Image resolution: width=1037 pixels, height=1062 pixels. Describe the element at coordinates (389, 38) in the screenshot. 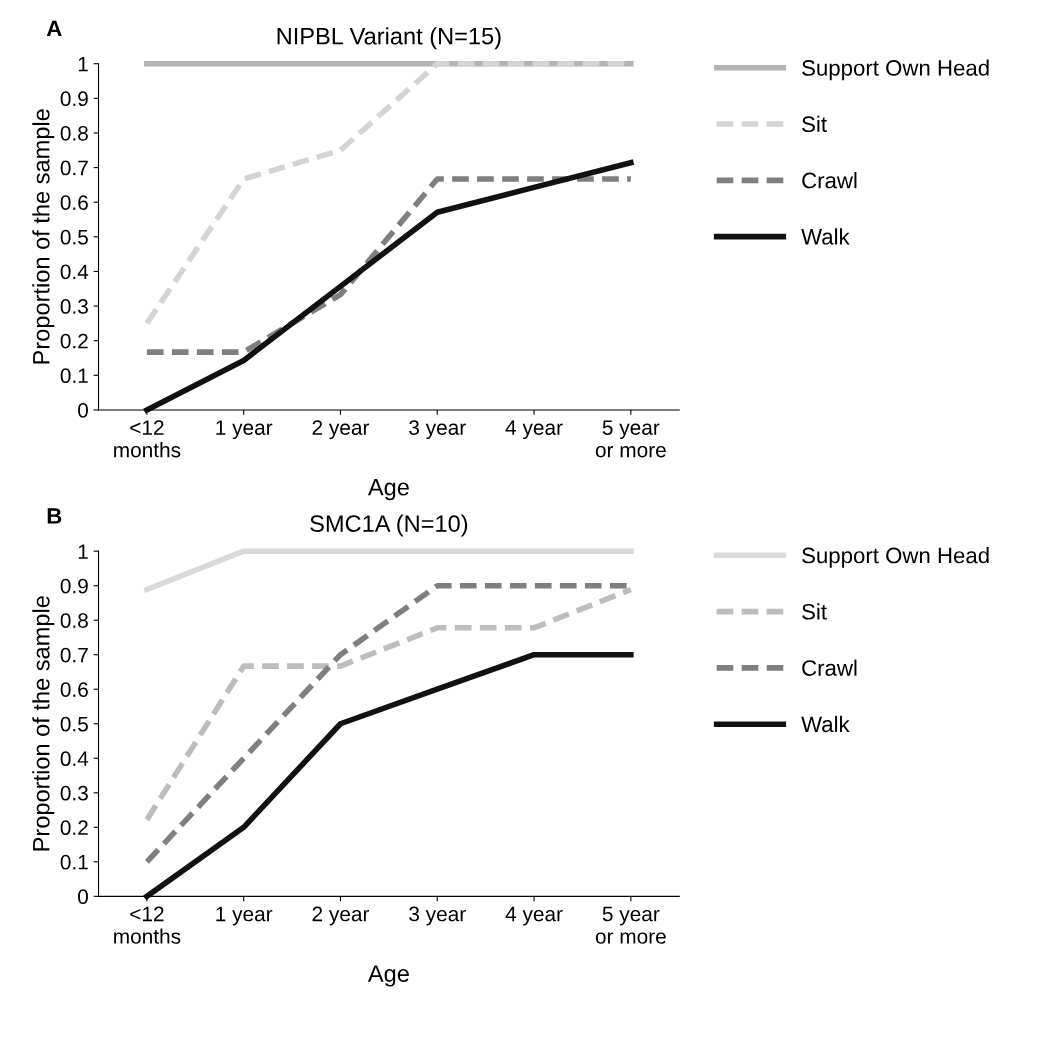

I see `chart-title: NIPBL Variant (N=15)` at that location.